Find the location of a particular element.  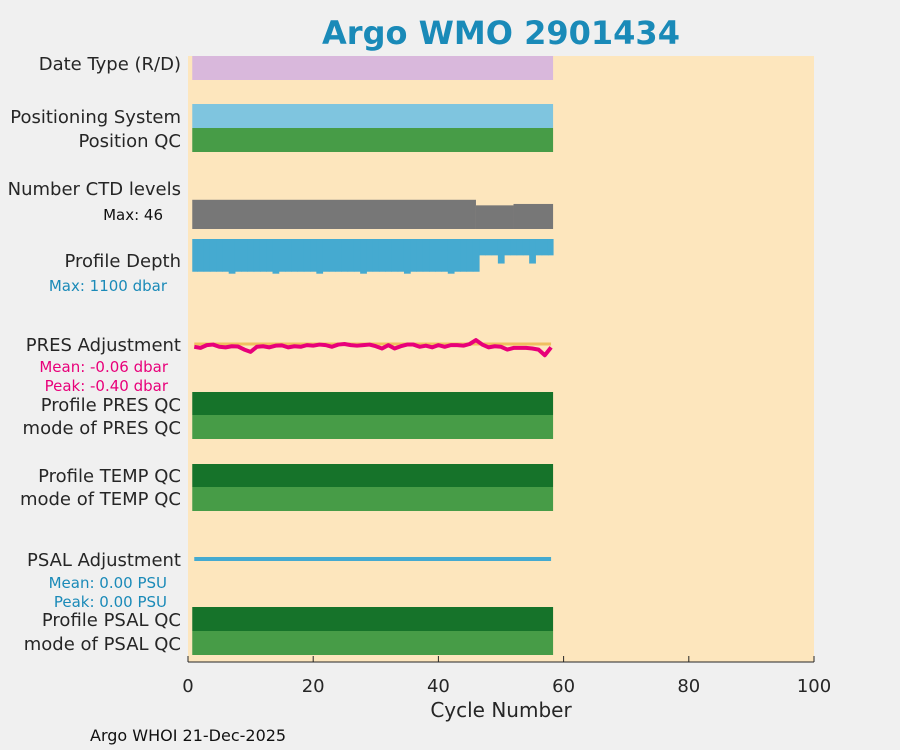

bar-position-qc is located at coordinates (373, 140).